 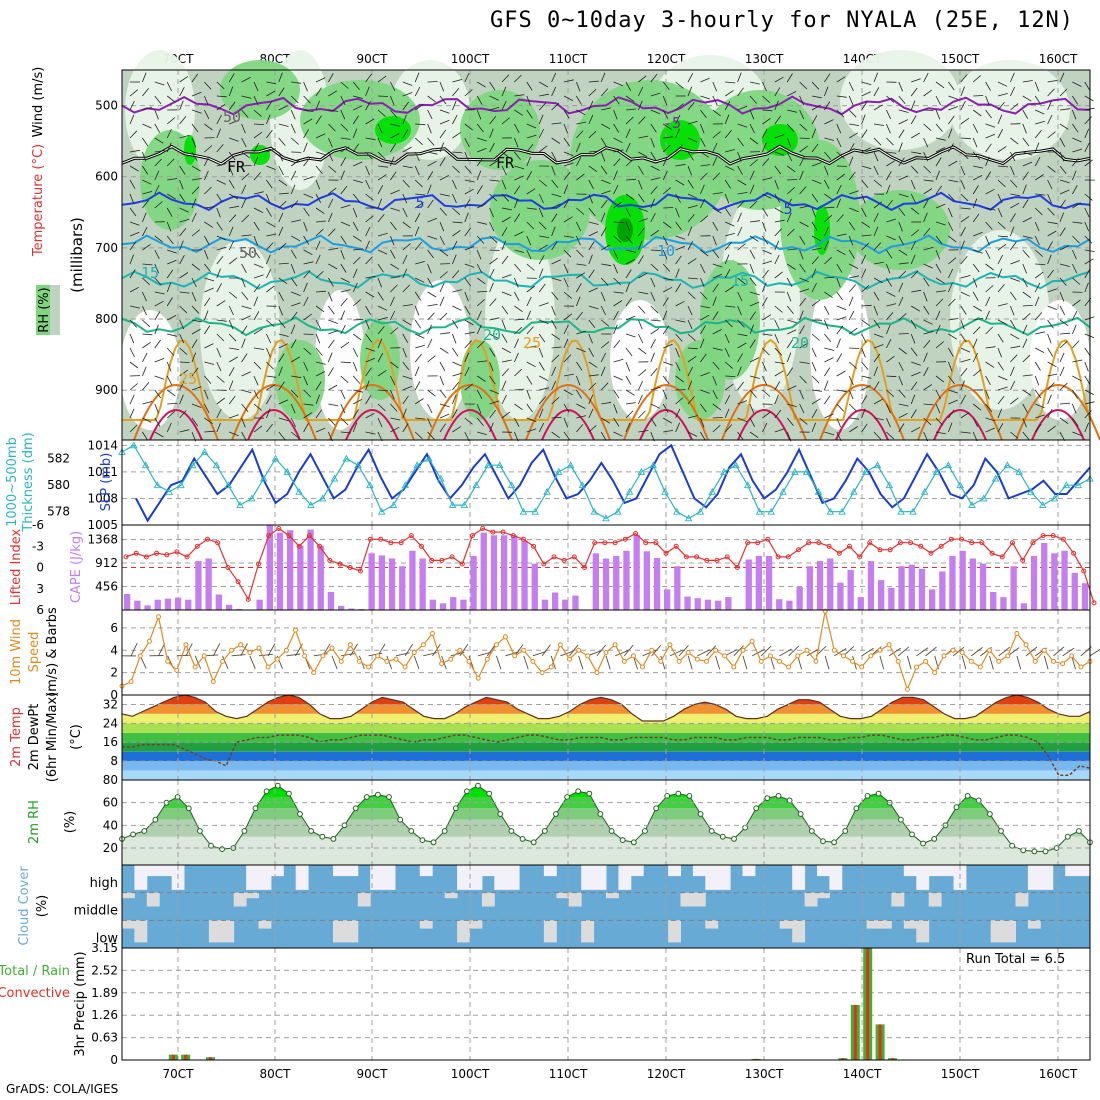 I want to click on rh-tick-label: 60, so click(x=110, y=803).